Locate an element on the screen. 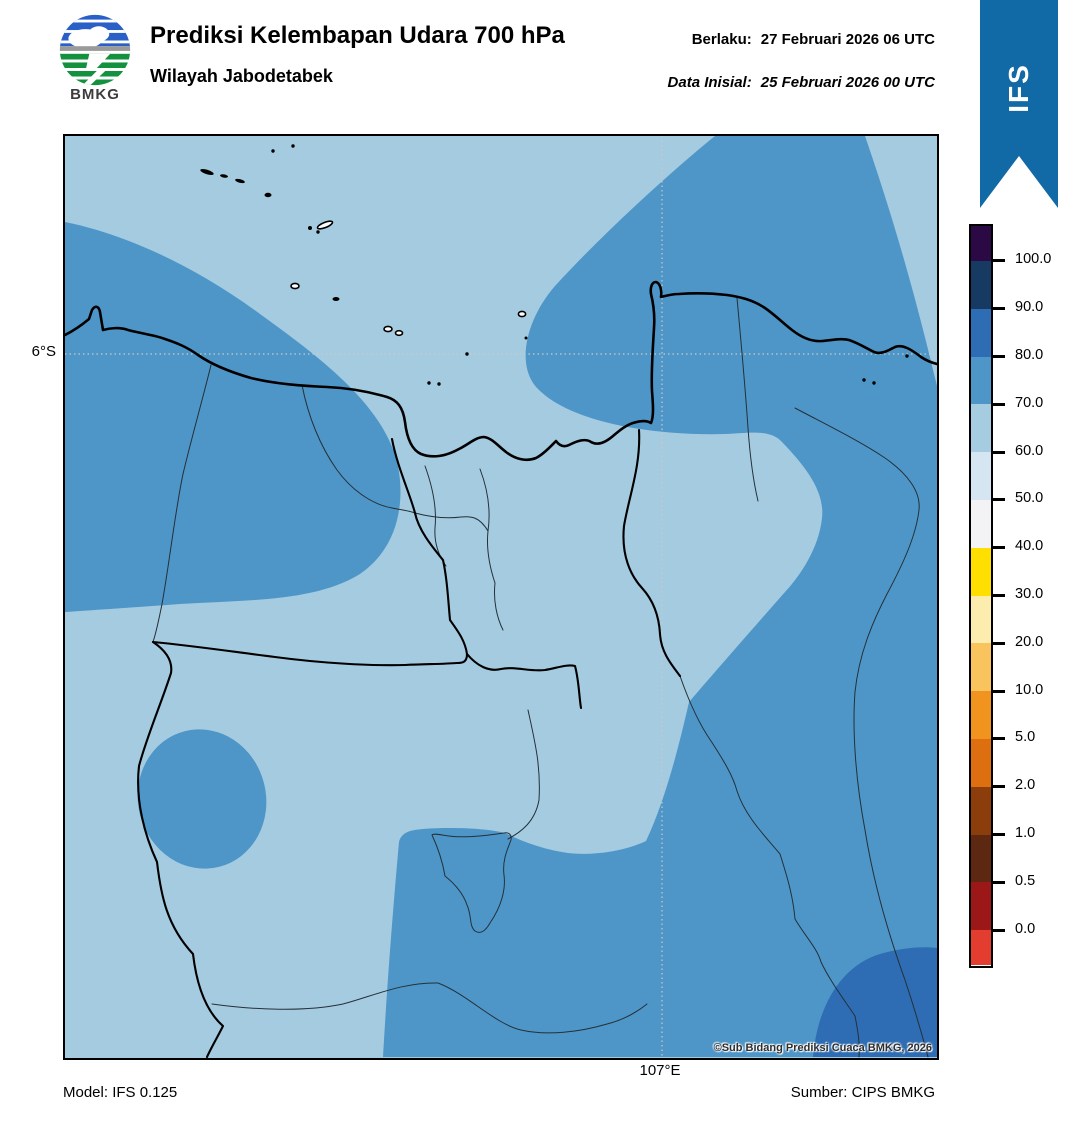 Image resolution: width=1081 pixels, height=1128 pixels. bmkg-logo: BMKG is located at coordinates (95, 57).